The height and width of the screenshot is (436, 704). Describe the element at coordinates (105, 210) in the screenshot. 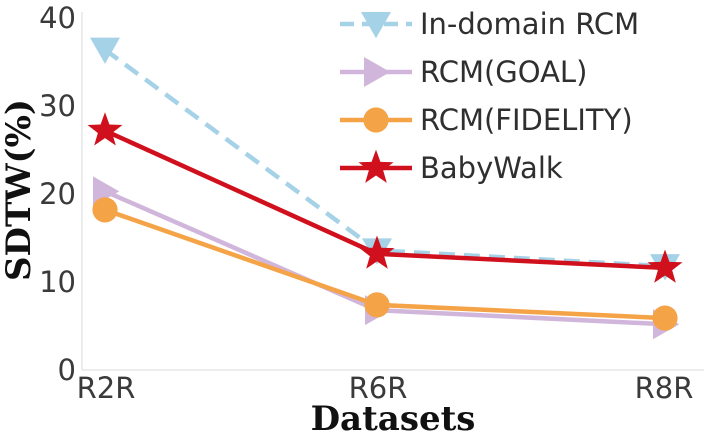

I see `data-point-rcm-fidelity-r2r` at that location.